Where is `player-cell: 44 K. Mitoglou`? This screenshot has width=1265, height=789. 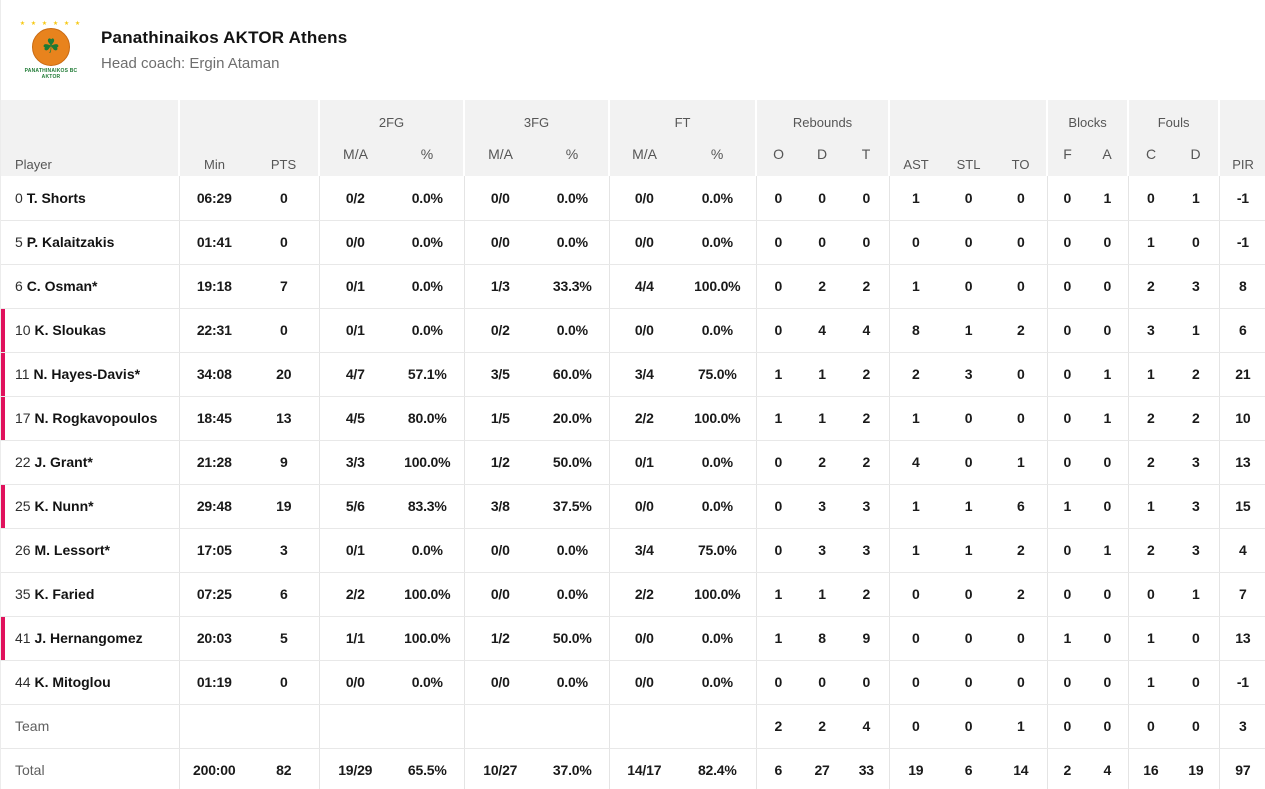
player-cell: 44 K. Mitoglou is located at coordinates (90, 682).